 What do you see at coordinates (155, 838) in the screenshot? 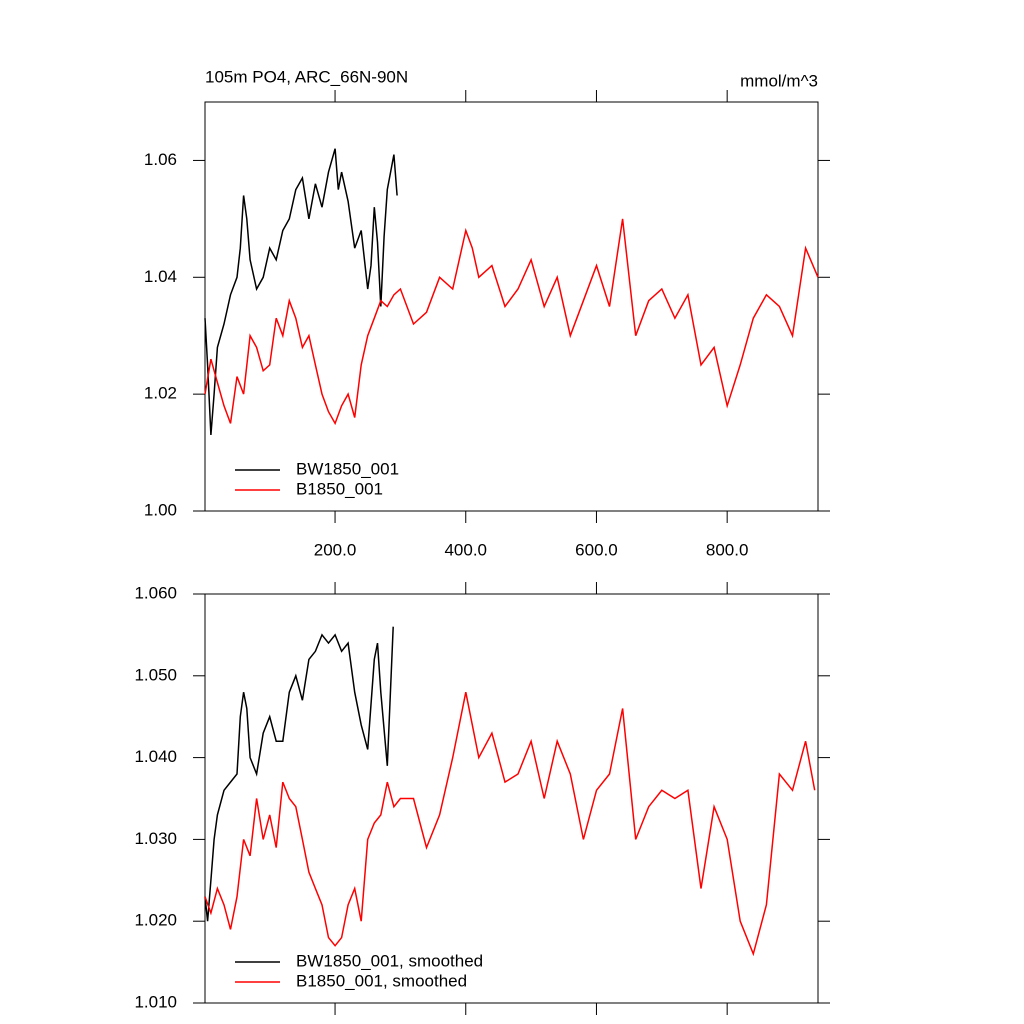
I see `y-tick-label: 1.030` at bounding box center [155, 838].